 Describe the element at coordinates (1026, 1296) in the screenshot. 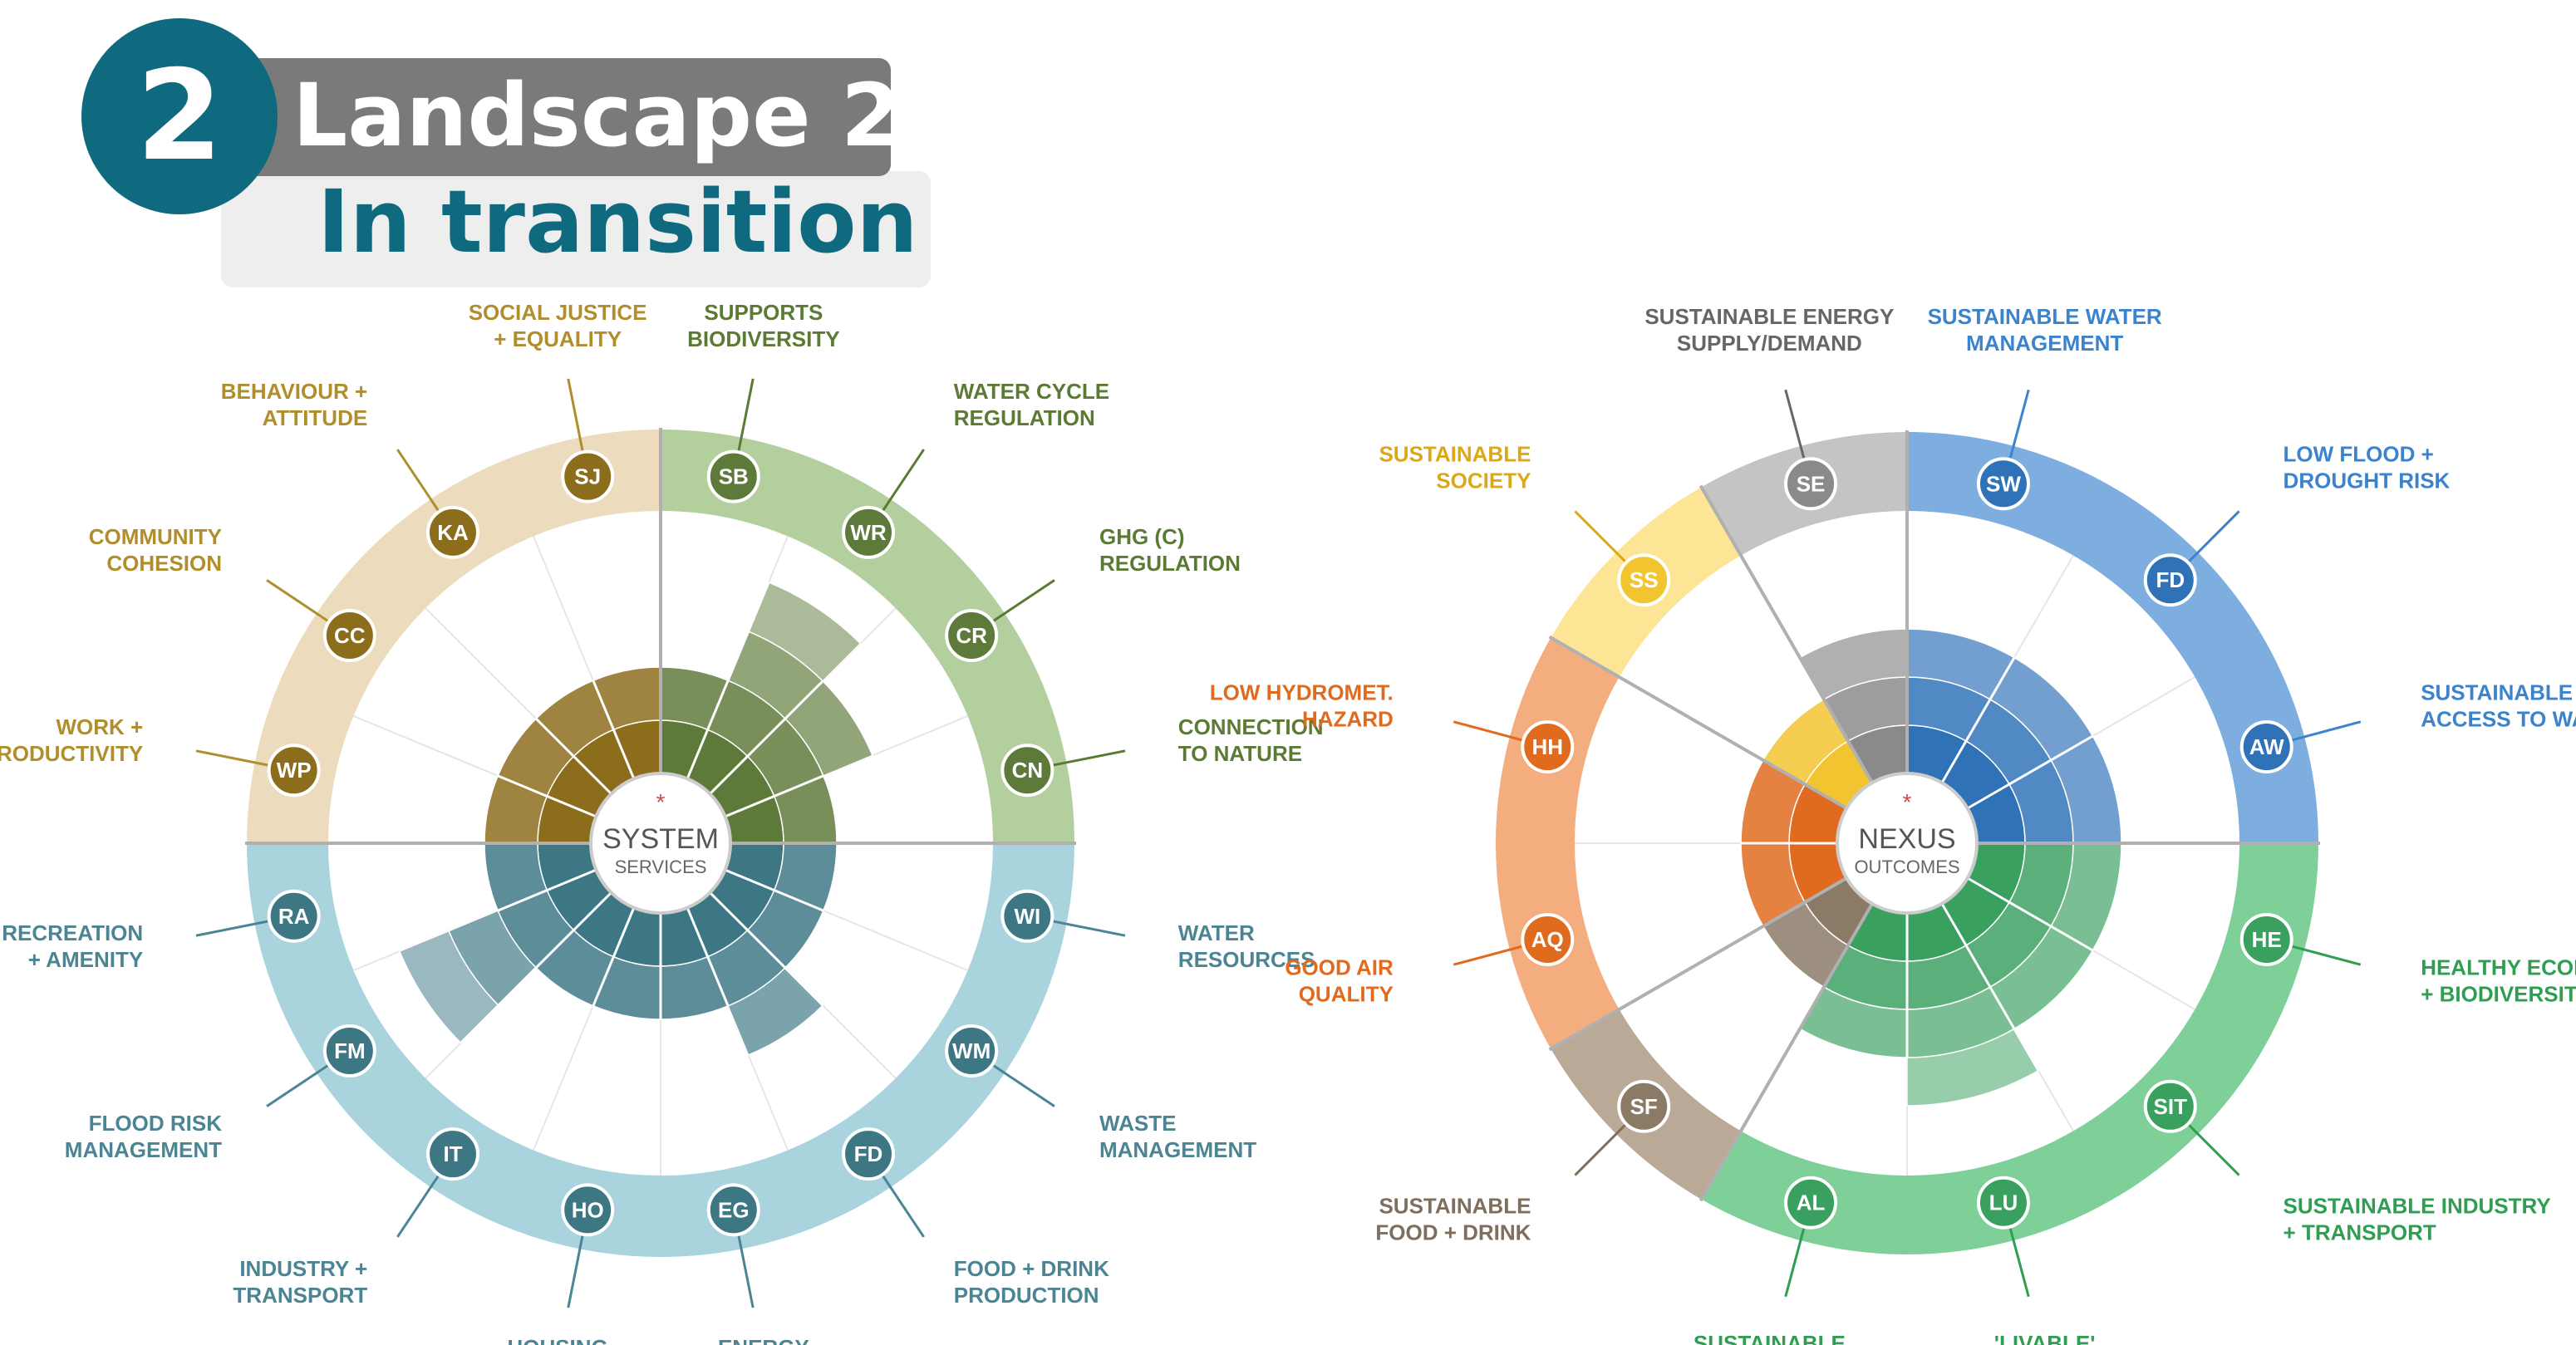

I see `node-label: PRODUCTION` at that location.